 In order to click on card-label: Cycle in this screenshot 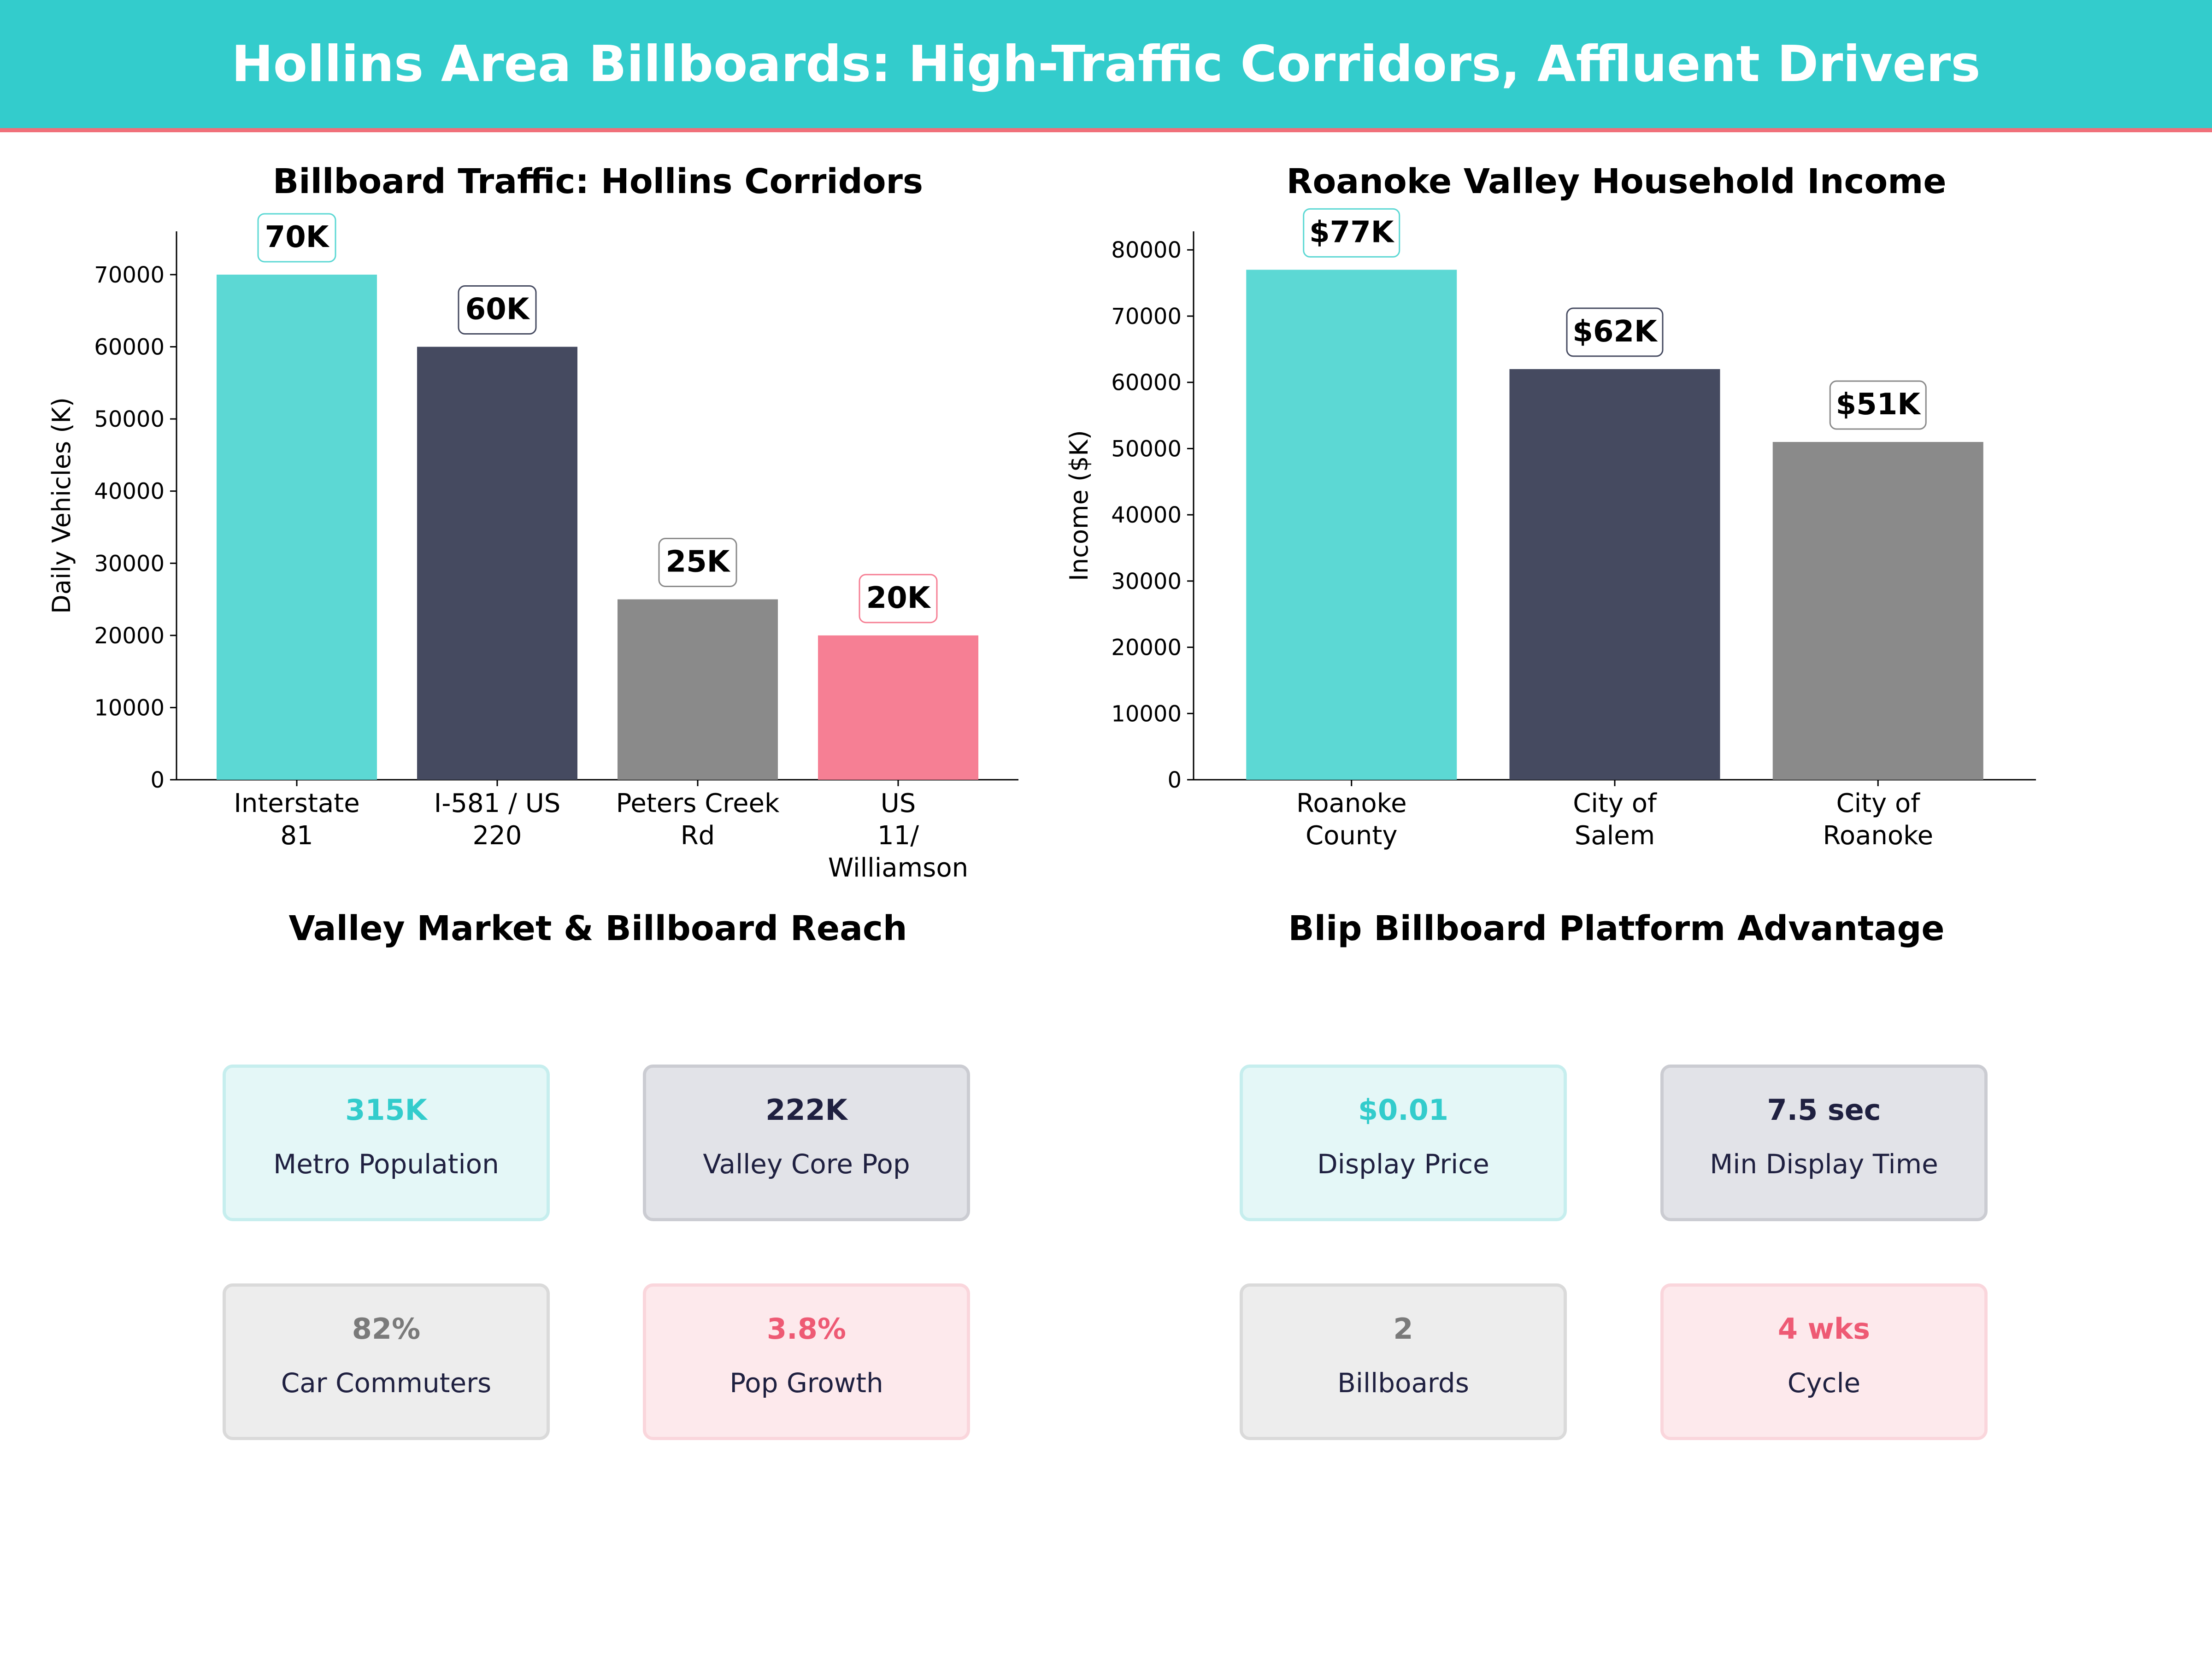, I will do `click(1824, 1383)`.